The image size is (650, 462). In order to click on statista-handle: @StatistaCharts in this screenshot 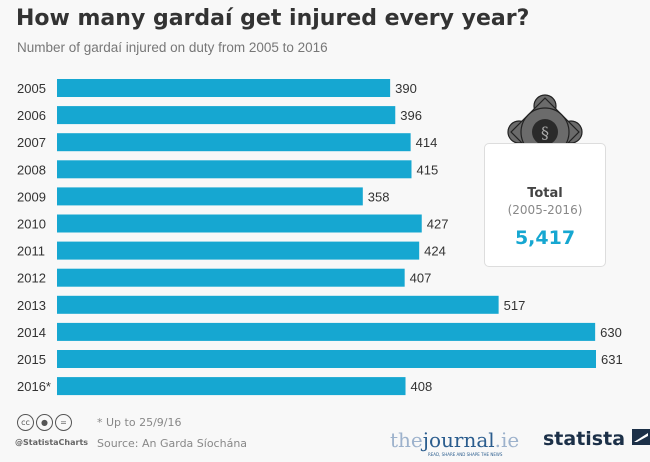, I will do `click(52, 442)`.